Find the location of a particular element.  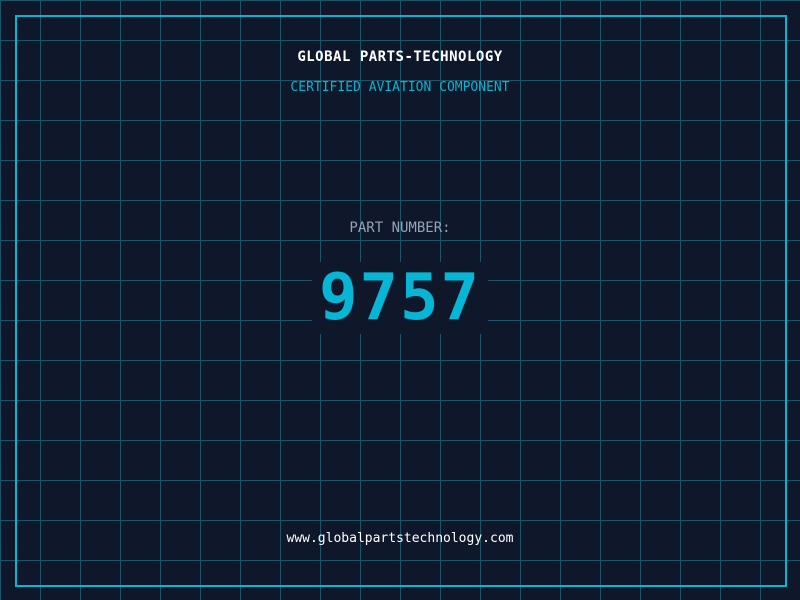

company-title: GLOBAL PARTS-TECHNOLOGY is located at coordinates (400, 57).